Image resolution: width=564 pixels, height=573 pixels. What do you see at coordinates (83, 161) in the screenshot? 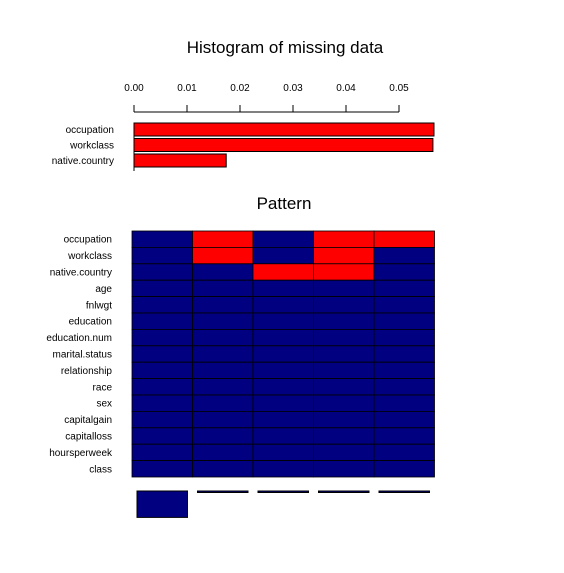
I see `histogram-category-label: native.country` at bounding box center [83, 161].